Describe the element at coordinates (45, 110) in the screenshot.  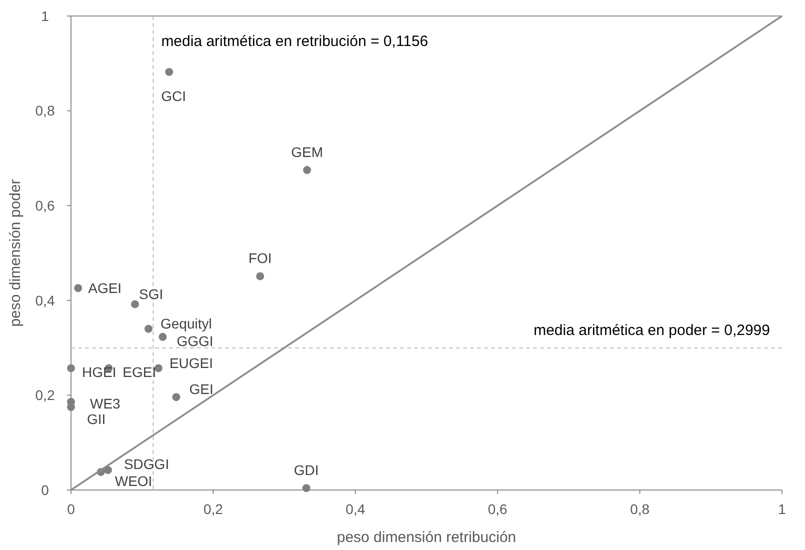
I see `y-tick-label: 0,8` at that location.